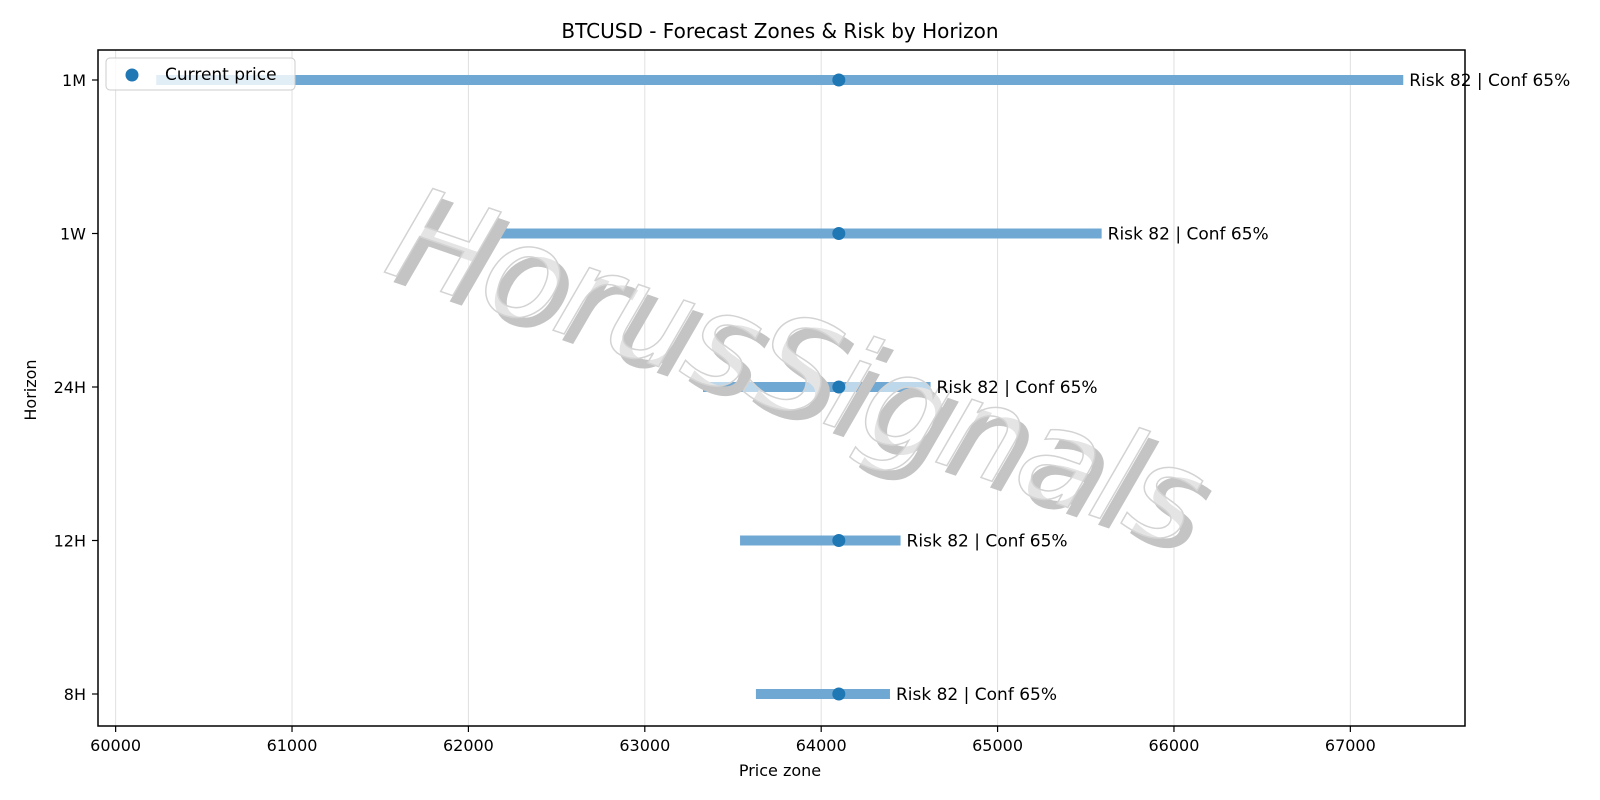  I want to click on x-tick-label: 63000, so click(644, 745).